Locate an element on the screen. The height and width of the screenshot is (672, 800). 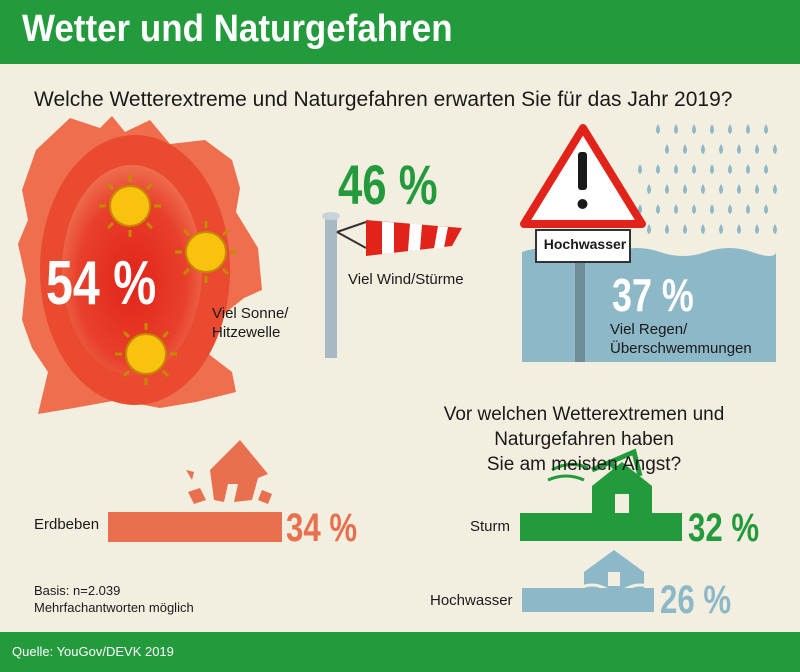
earthquake-house-icon is located at coordinates (229, 472).